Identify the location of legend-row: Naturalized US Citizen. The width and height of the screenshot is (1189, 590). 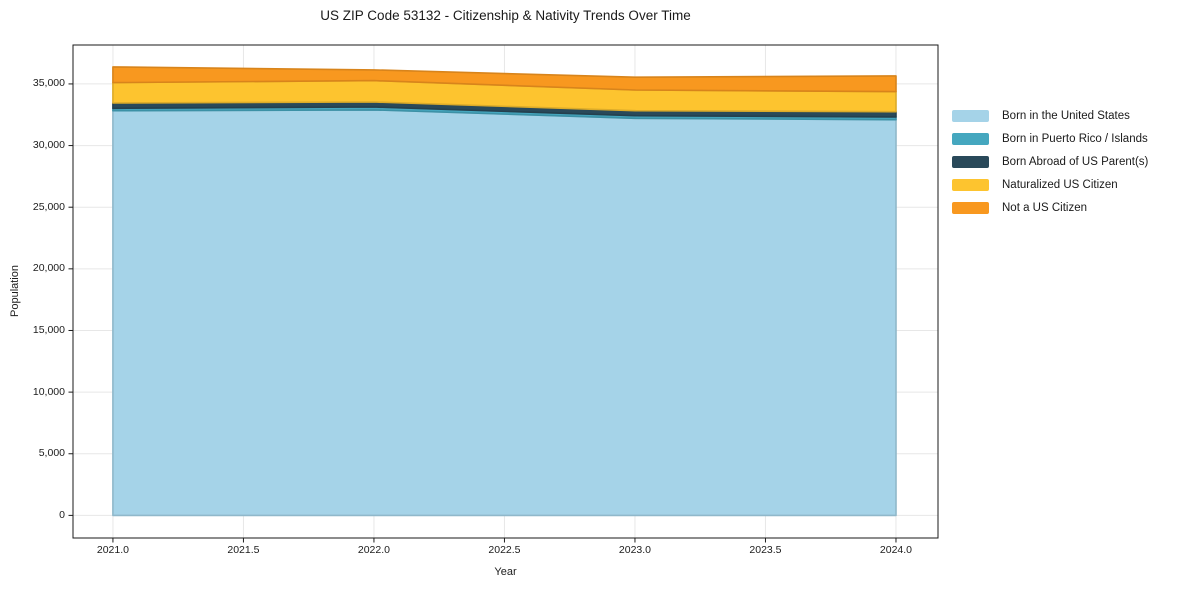
(1050, 184).